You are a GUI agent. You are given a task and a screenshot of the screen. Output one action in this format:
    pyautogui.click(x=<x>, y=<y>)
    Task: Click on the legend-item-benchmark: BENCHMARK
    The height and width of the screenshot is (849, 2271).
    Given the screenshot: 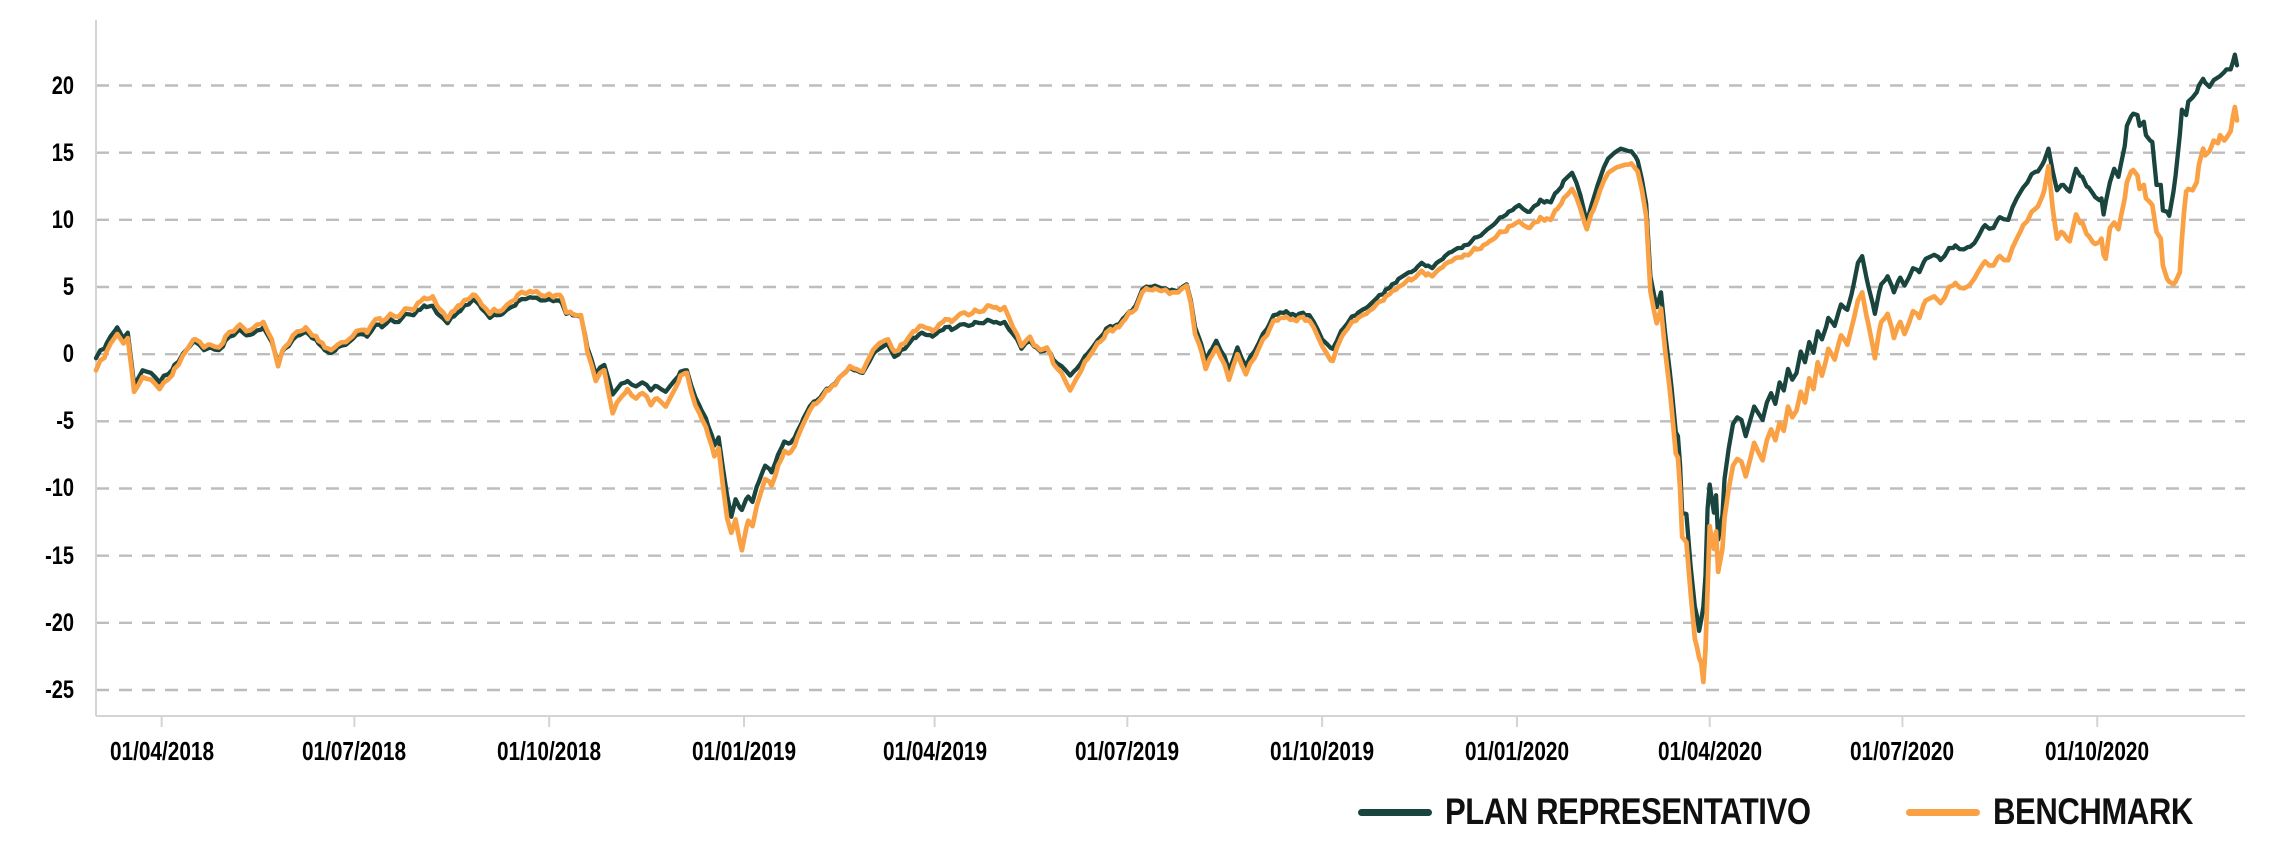 What is the action you would take?
    pyautogui.click(x=2068, y=811)
    